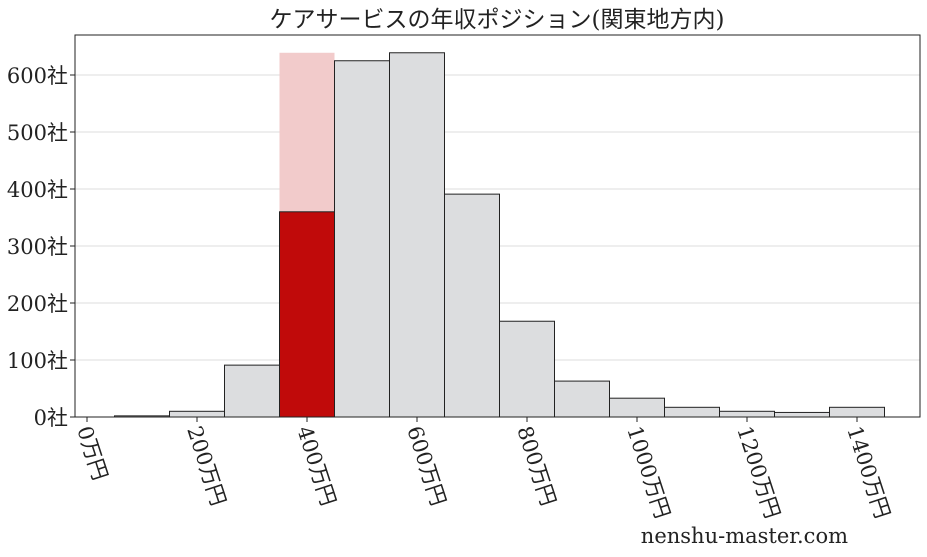 This screenshot has height=557, width=927. I want to click on x-tick-label: 200万円, so click(206, 465).